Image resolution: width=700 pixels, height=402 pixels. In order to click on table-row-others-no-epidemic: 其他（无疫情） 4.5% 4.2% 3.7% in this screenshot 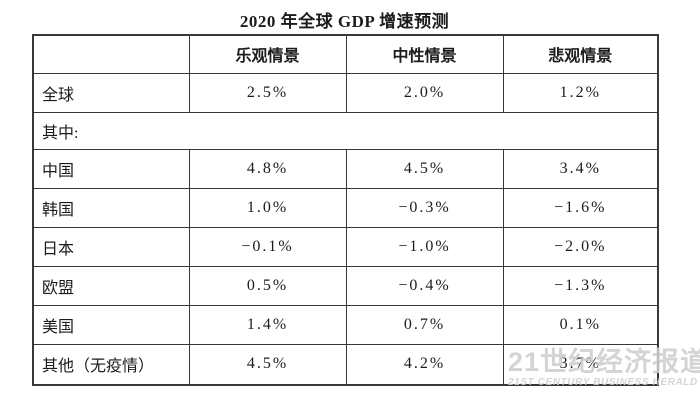, I will do `click(345, 364)`.